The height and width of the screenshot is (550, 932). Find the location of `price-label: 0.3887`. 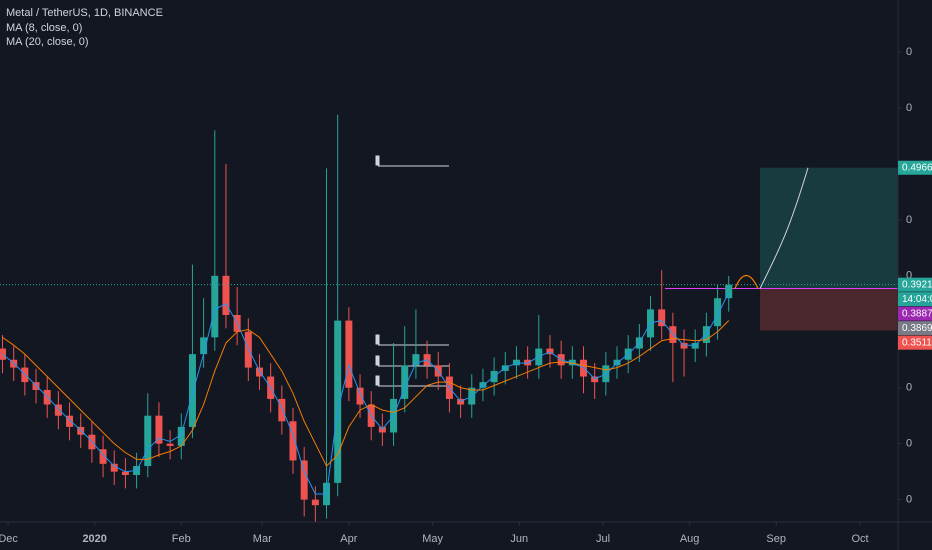

price-label: 0.3887 is located at coordinates (917, 313).